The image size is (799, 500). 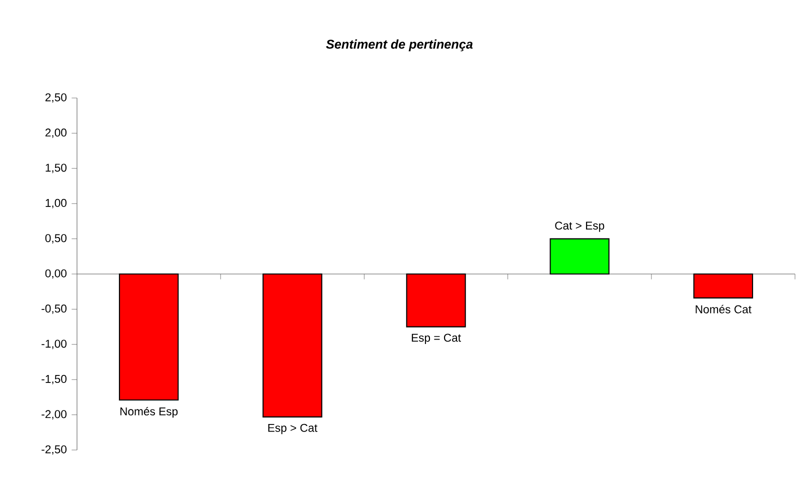 What do you see at coordinates (56, 98) in the screenshot?
I see `y-tick-label: 2,50` at bounding box center [56, 98].